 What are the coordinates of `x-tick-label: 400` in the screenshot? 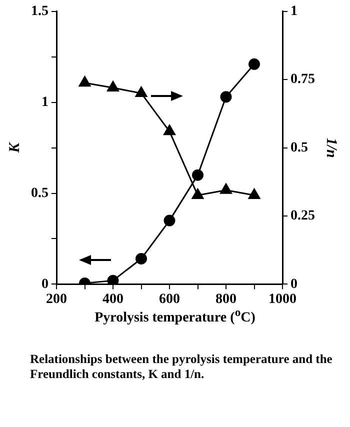 It's located at (113, 300).